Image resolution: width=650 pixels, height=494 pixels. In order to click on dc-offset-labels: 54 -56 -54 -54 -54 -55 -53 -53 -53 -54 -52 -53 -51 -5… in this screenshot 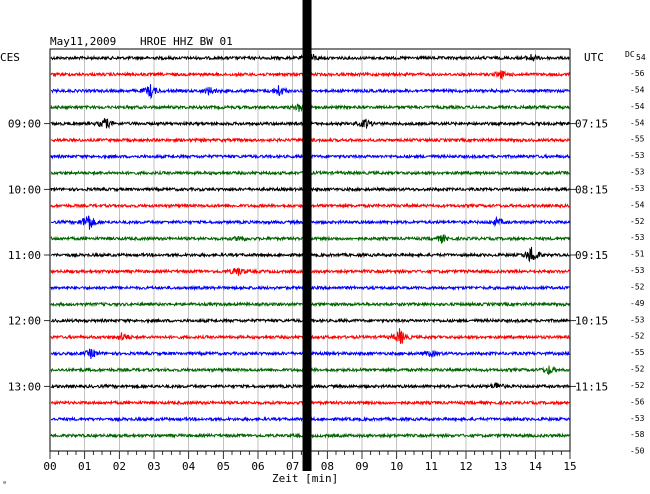, I will do `click(638, 254)`.